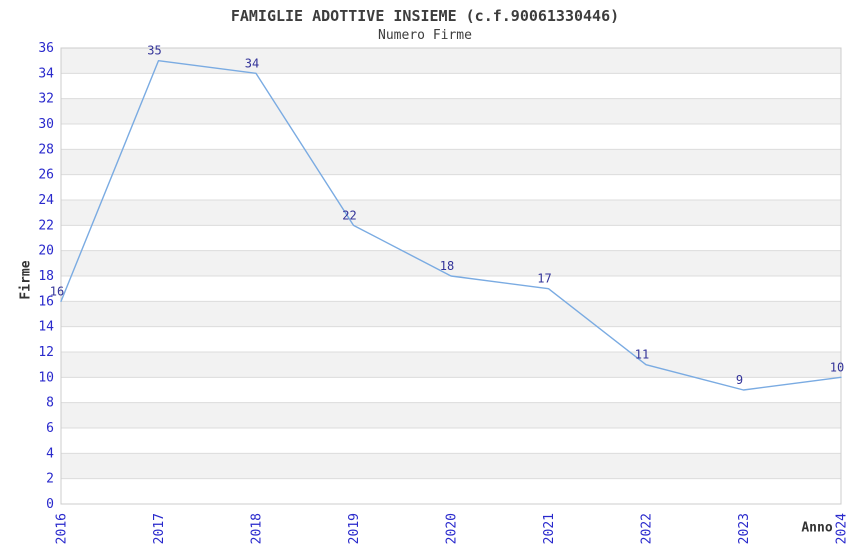 The height and width of the screenshot is (550, 850). Describe the element at coordinates (46, 48) in the screenshot. I see `y-tick-label: 36` at that location.